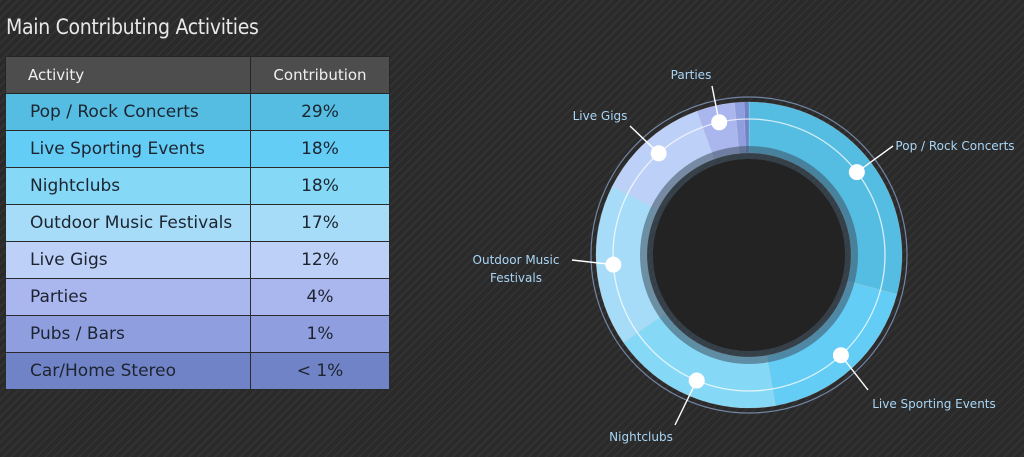  I want to click on table-row: Live Sporting Events 18%, so click(197, 149).